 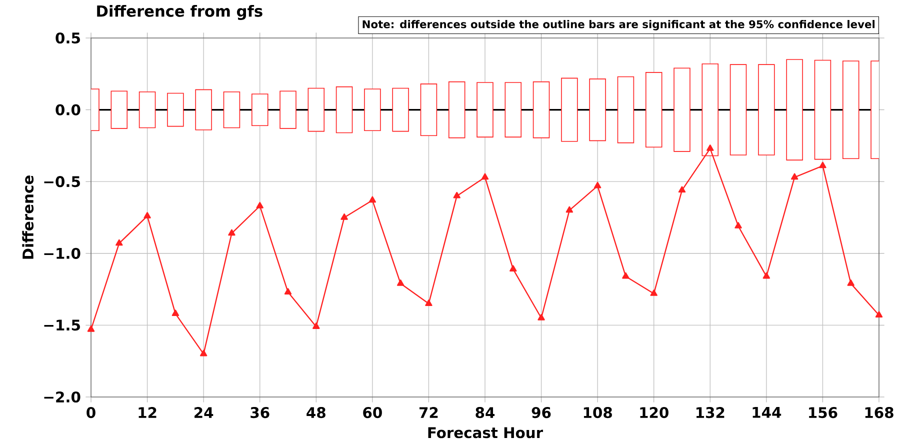 What do you see at coordinates (598, 412) in the screenshot?
I see `x-tick-label: 108` at bounding box center [598, 412].